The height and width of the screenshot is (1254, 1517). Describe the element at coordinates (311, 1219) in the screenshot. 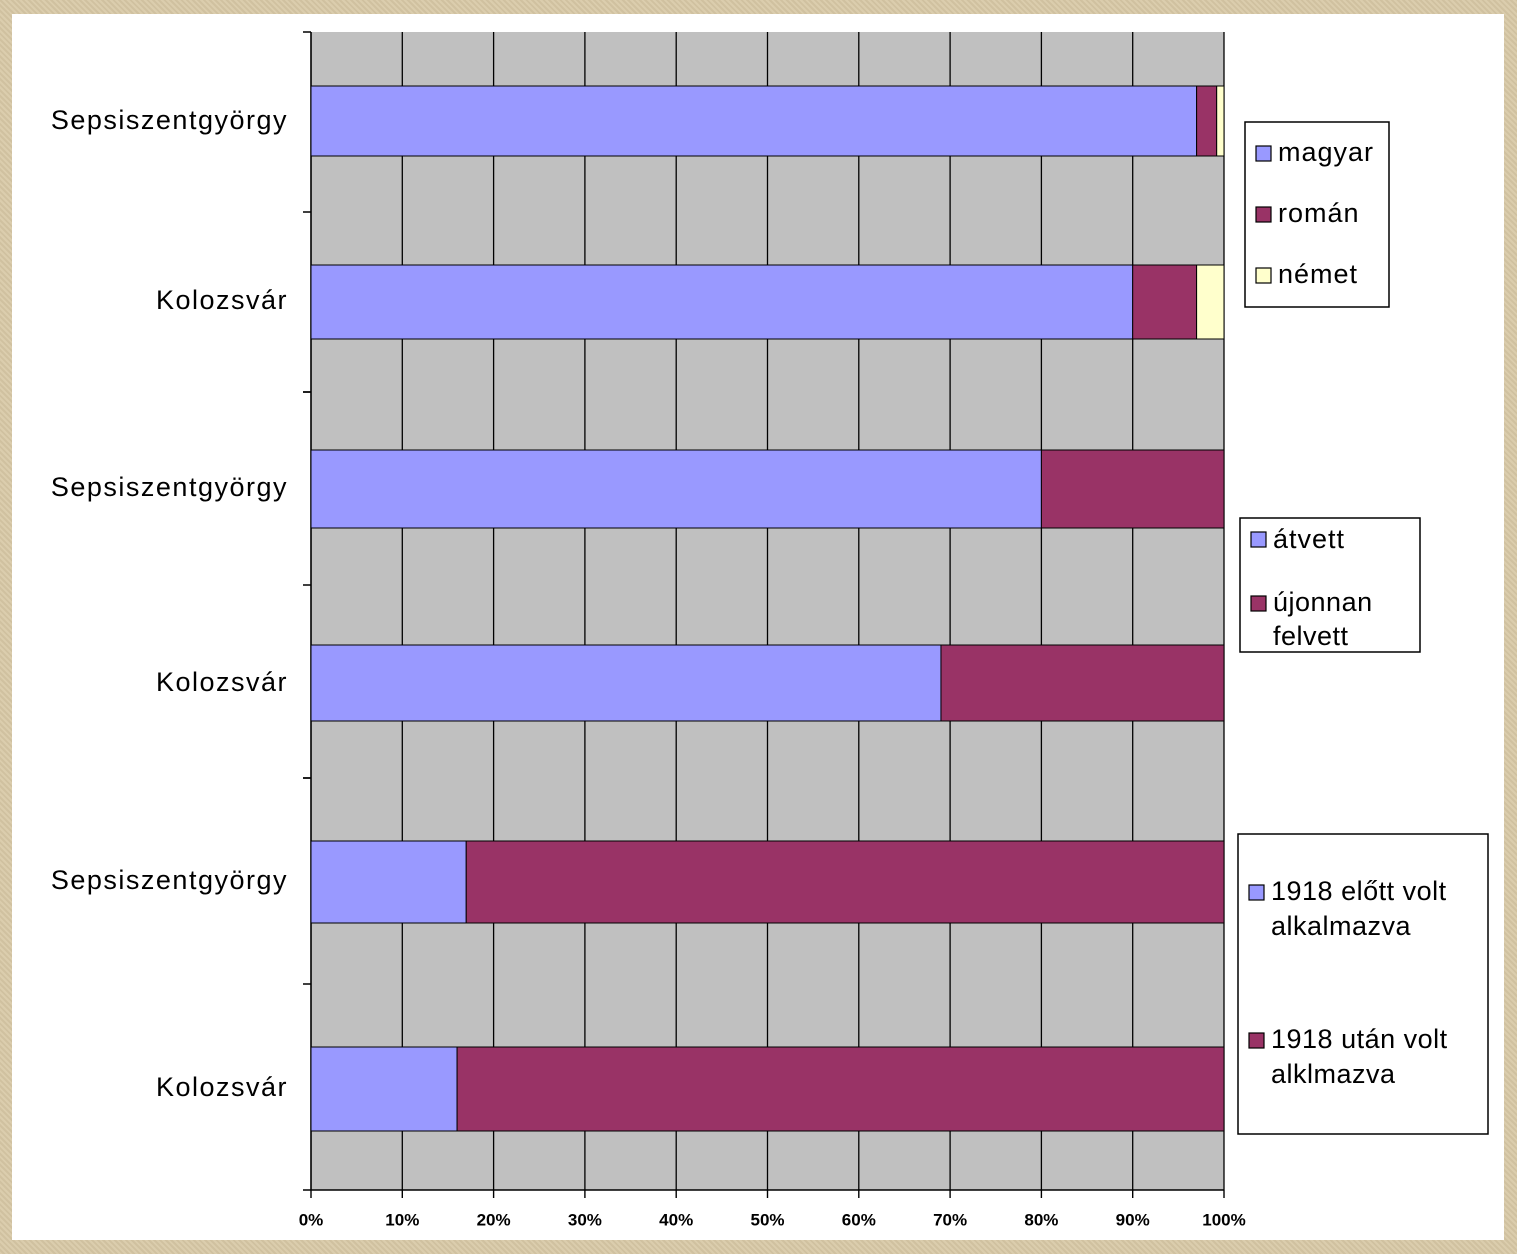

I see `x-tick-label: 0%` at that location.